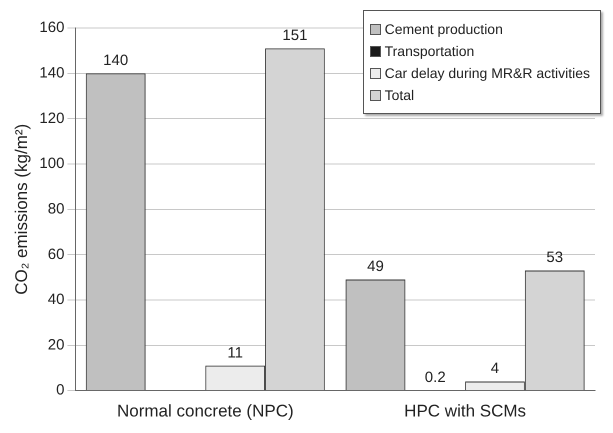 The width and height of the screenshot is (613, 433). I want to click on y-tick-label: 120, so click(51, 118).